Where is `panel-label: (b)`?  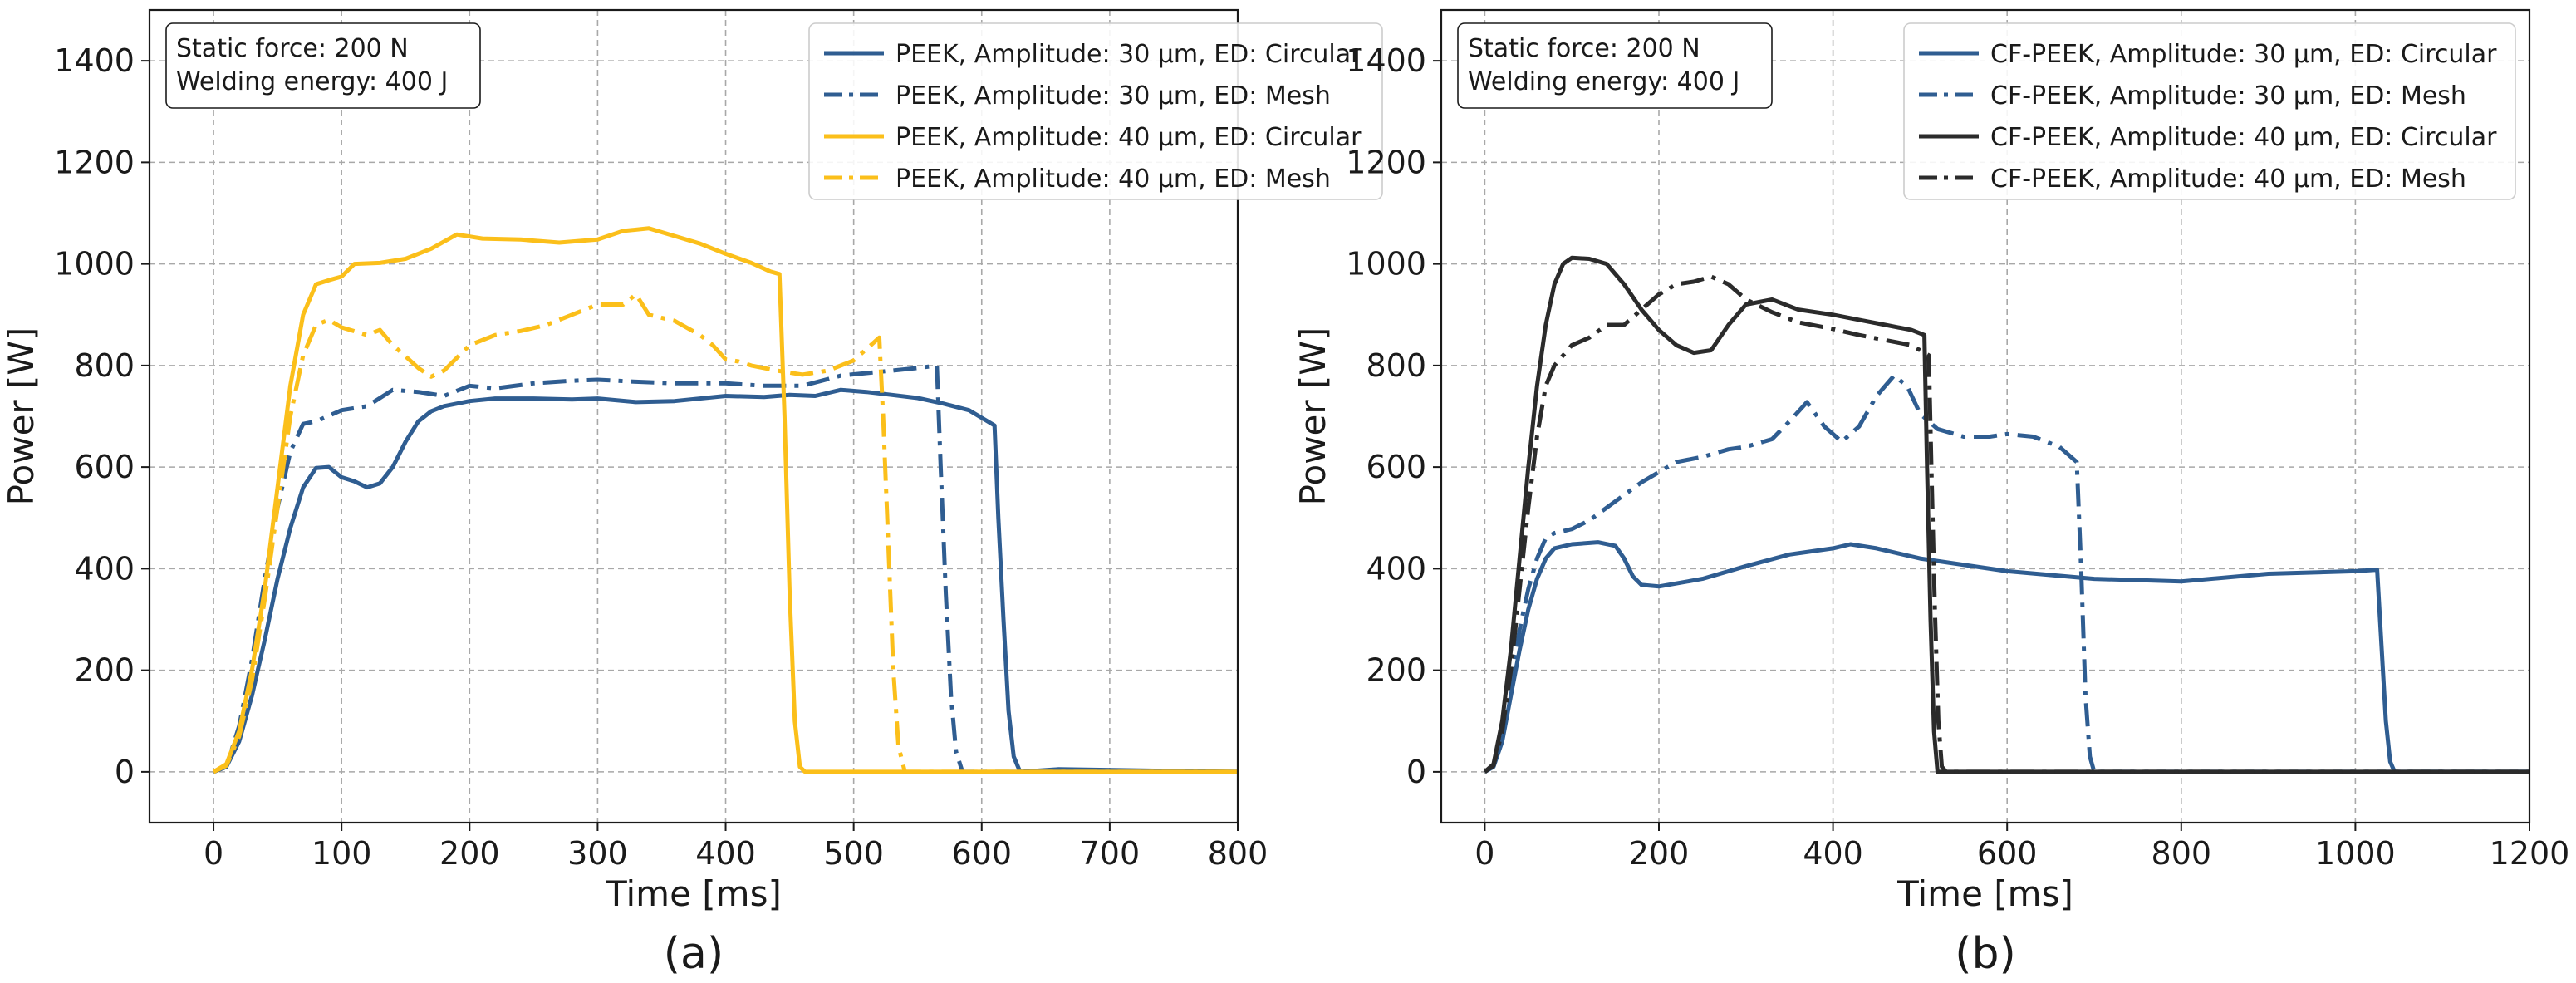
panel-label: (b) is located at coordinates (1985, 954).